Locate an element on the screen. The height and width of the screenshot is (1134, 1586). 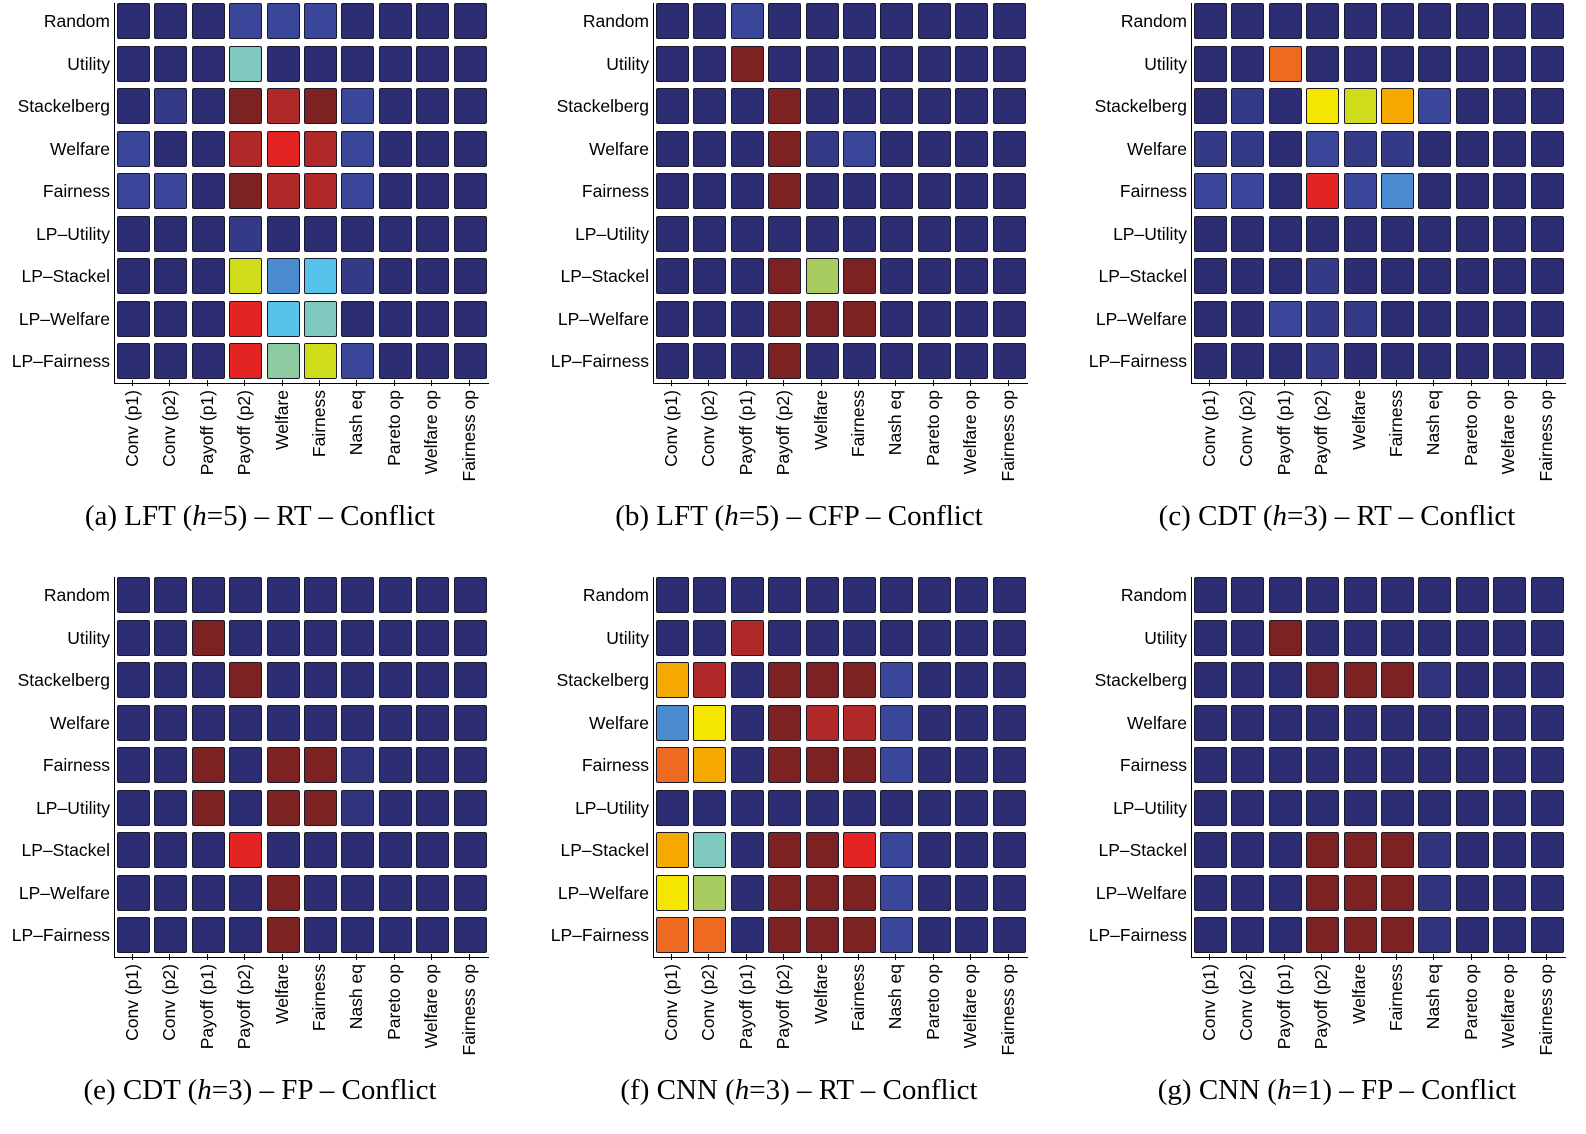
row-label: Fairness is located at coordinates (76, 765).